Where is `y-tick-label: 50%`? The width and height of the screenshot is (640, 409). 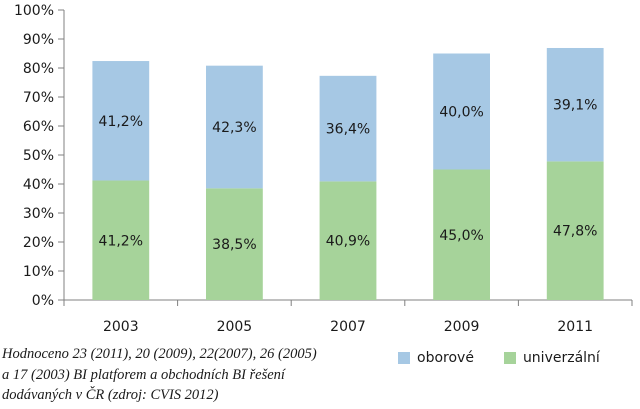 y-tick-label: 50% is located at coordinates (38, 156).